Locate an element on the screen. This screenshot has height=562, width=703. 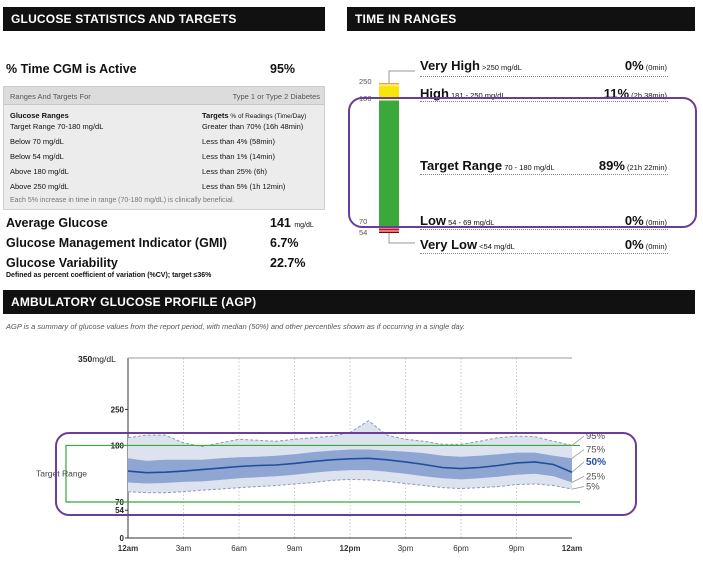
target-row-target: Less than 5% (1h 12min) is located at coordinates (244, 186).